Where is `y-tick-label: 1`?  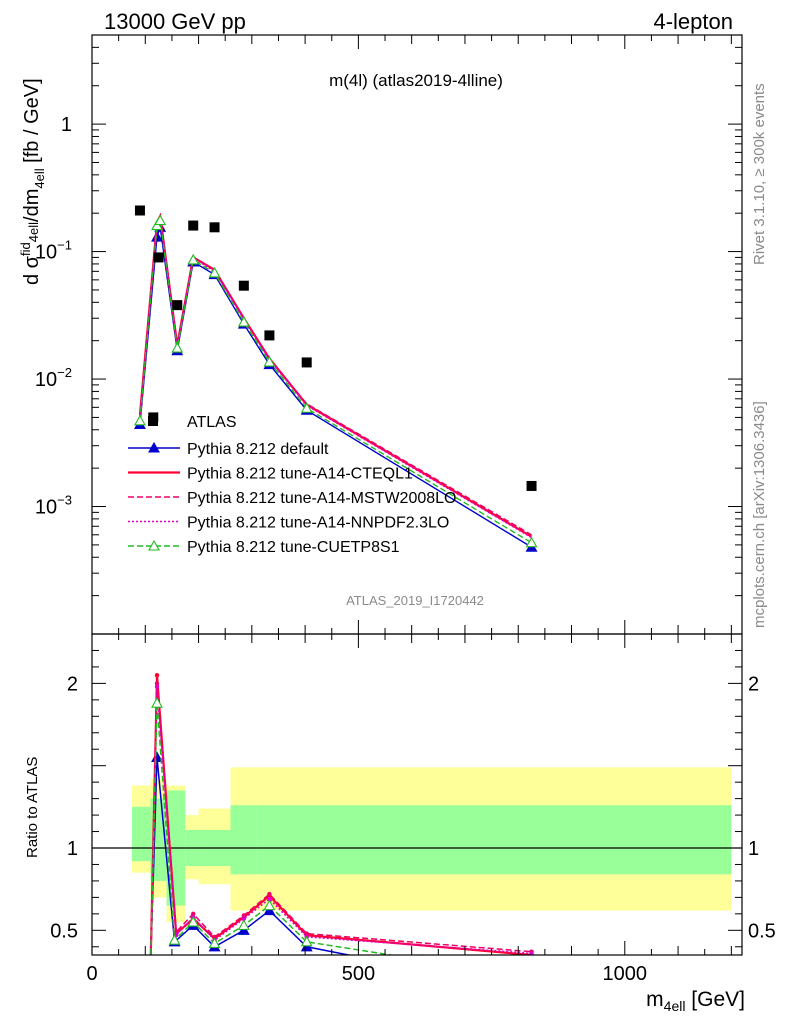 y-tick-label: 1 is located at coordinates (66, 125).